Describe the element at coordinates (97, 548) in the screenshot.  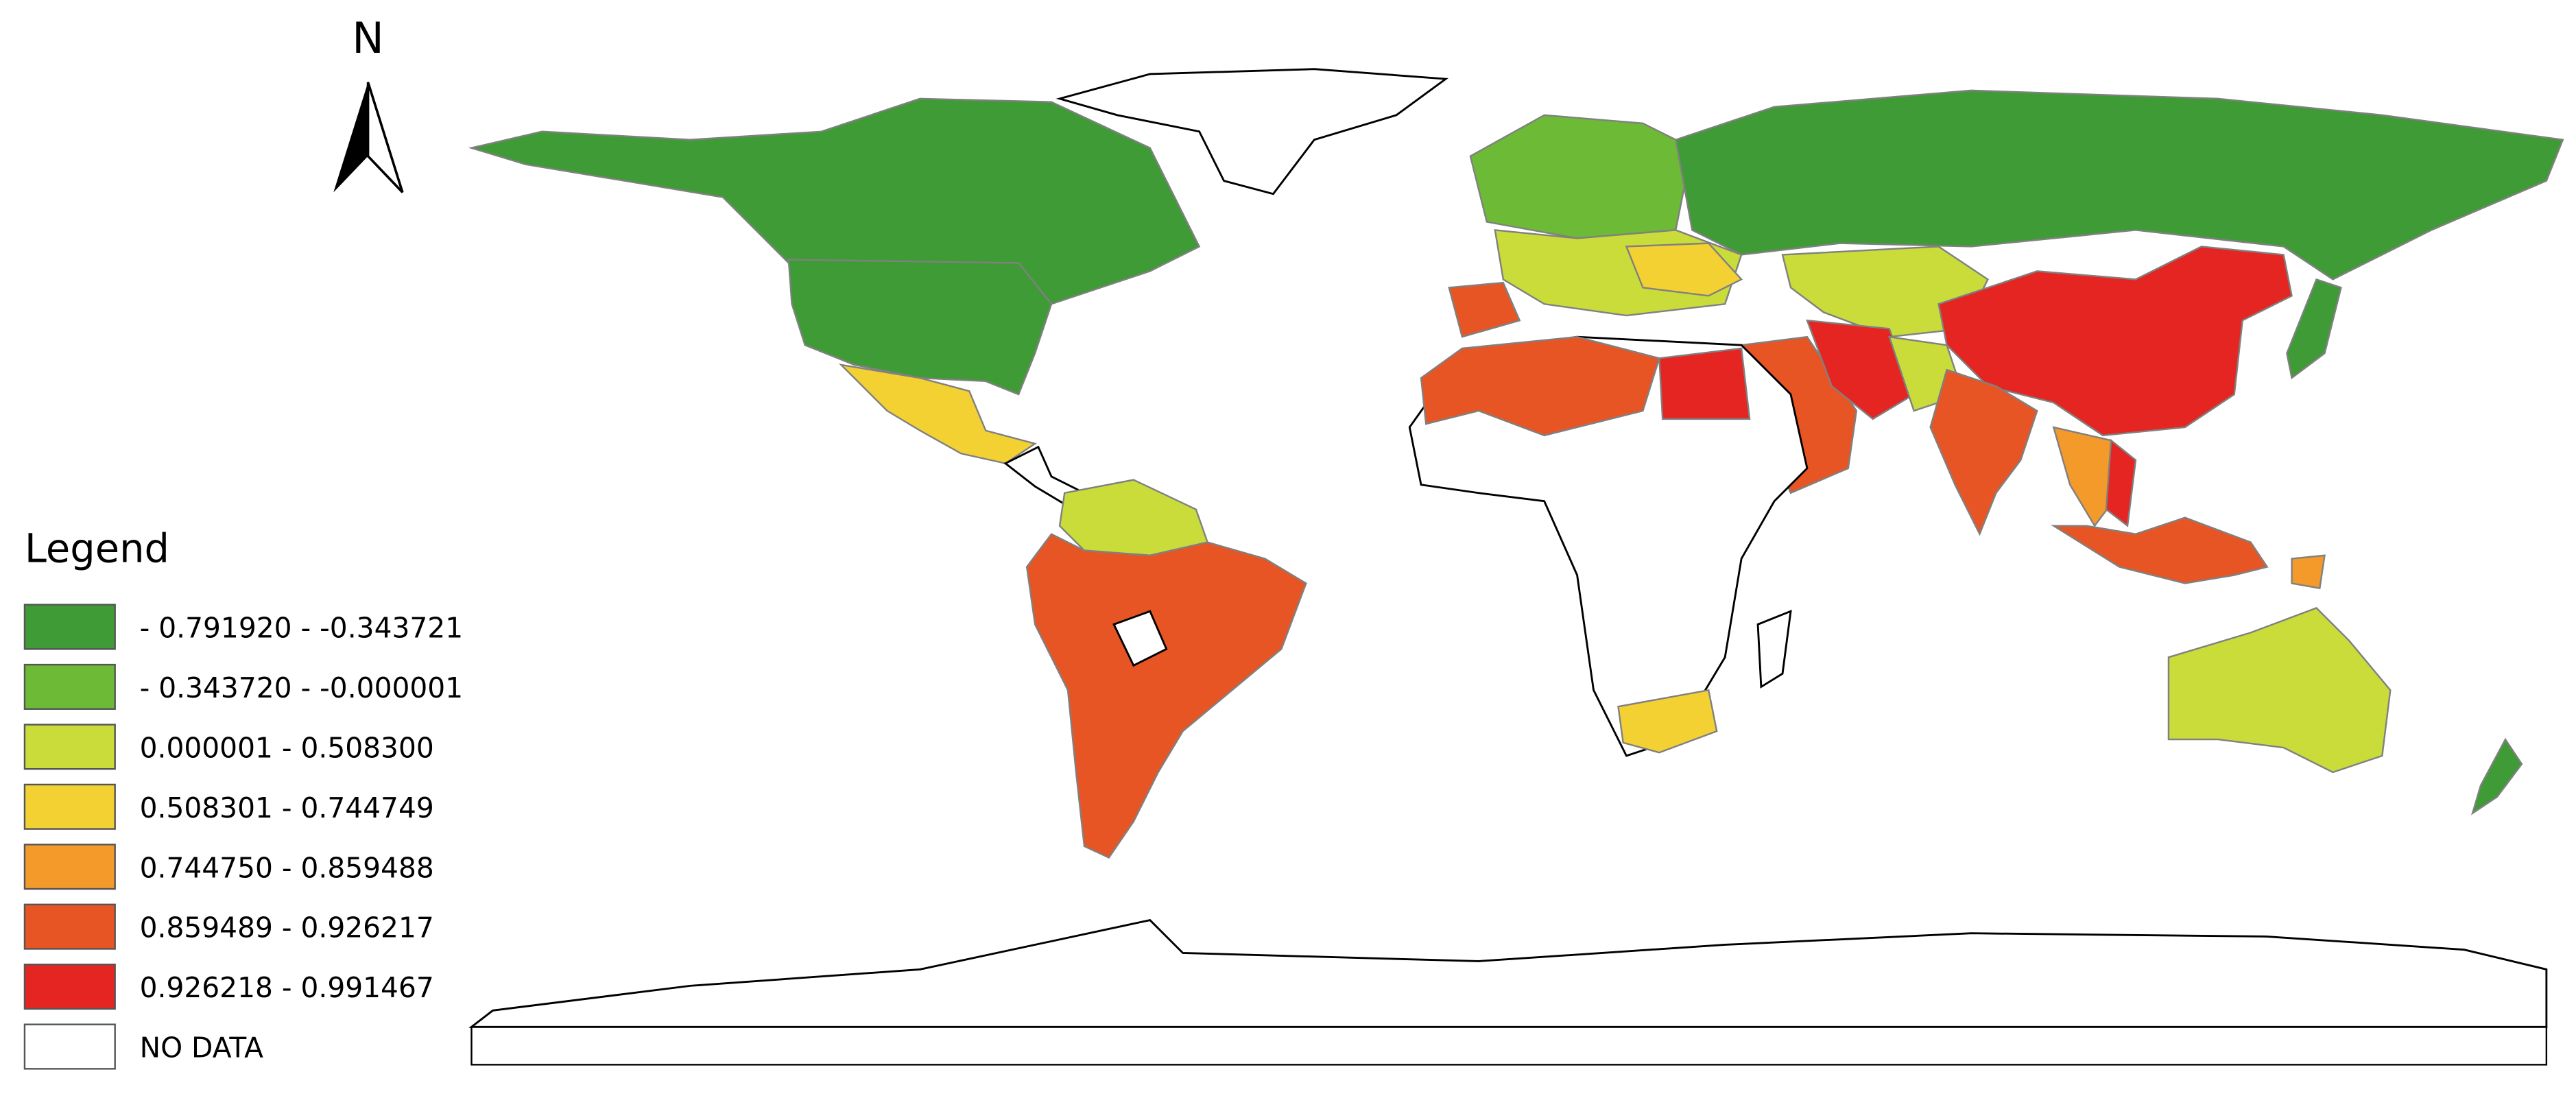
I see `legend-title: Legend` at that location.